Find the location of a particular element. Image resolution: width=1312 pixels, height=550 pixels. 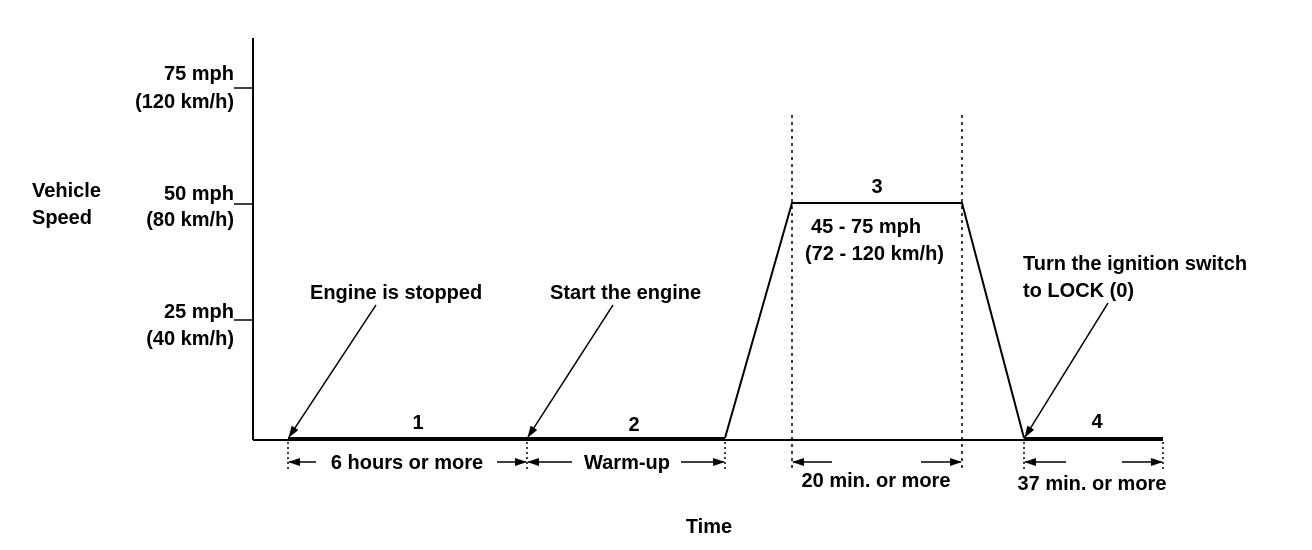

duration-1-label: 6 hours or more is located at coordinates (407, 463).